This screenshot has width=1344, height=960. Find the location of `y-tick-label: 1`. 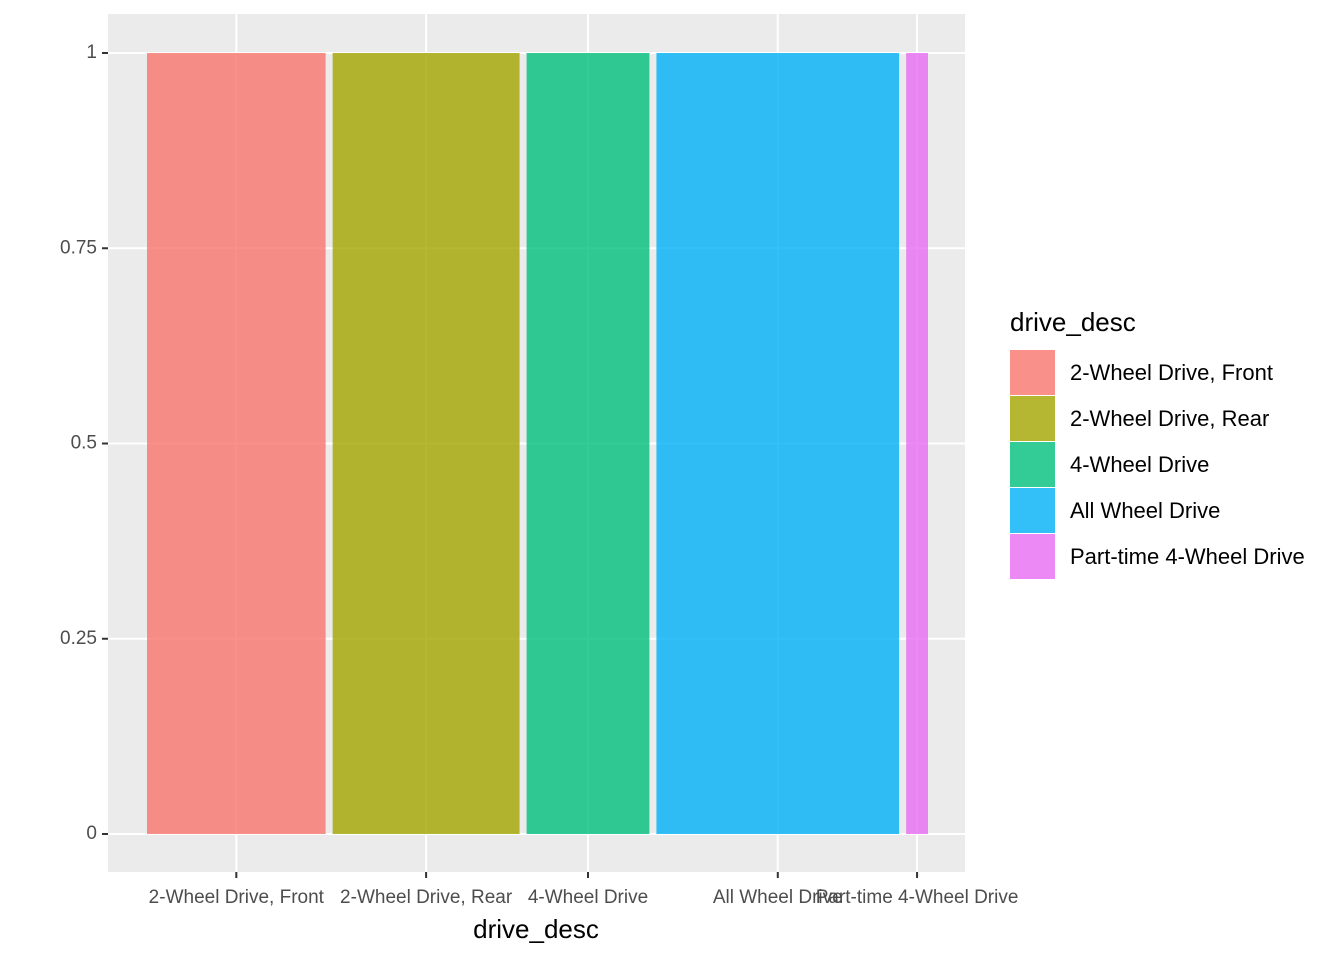

y-tick-label: 1 is located at coordinates (91, 52).